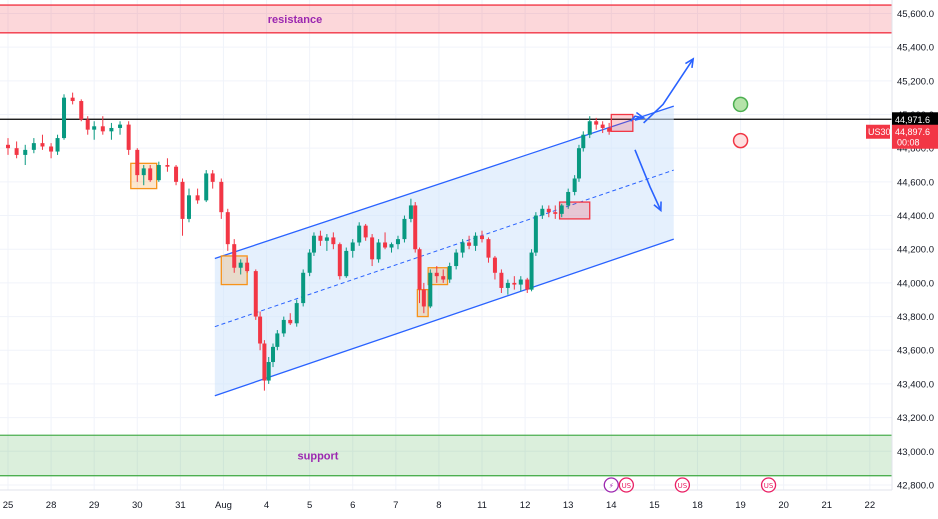 The height and width of the screenshot is (519, 938). Describe the element at coordinates (915, 182) in the screenshot. I see `price-tick-label: 44,600.0` at that location.